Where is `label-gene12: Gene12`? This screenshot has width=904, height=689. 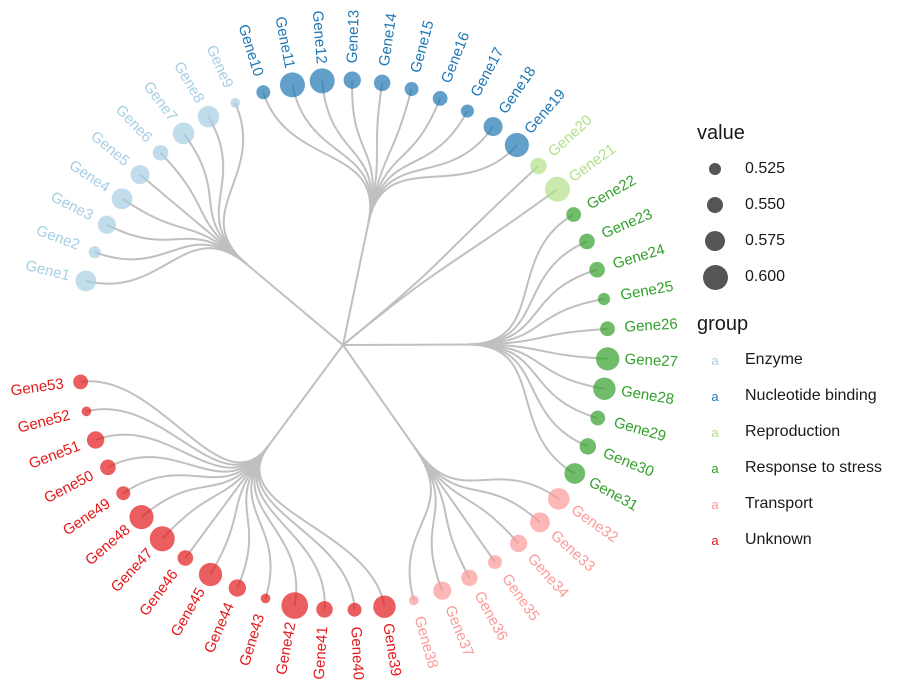 label-gene12: Gene12 is located at coordinates (319, 37).